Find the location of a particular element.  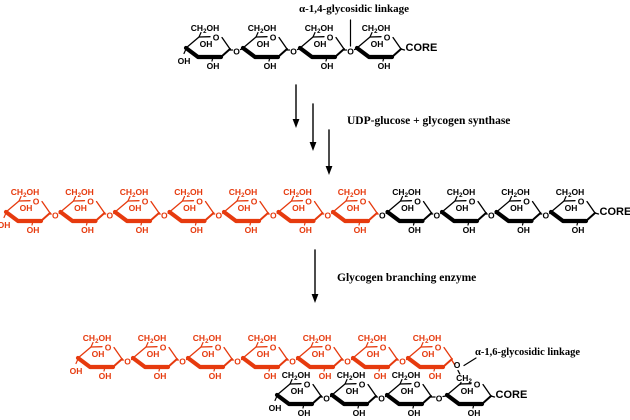

alpha-1-6-linkage-label: α-1,6-glycosidic linkage is located at coordinates (528, 352).